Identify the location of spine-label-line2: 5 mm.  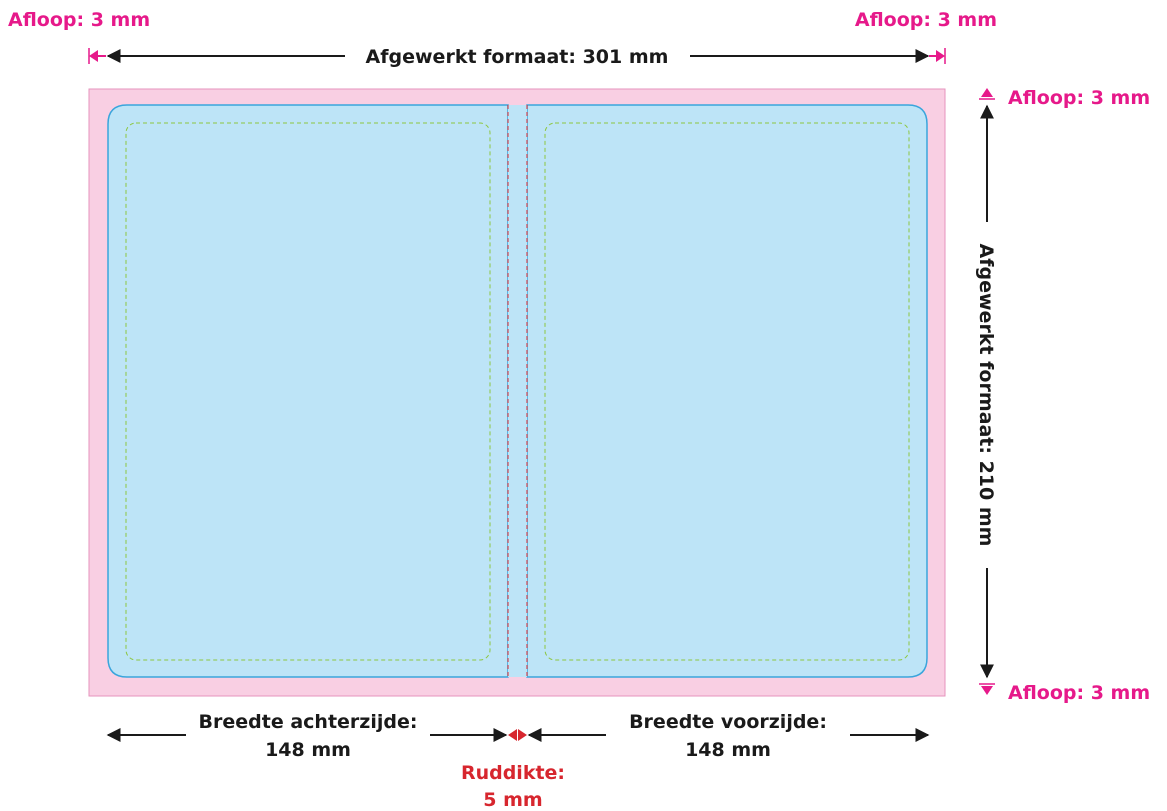
(512, 800).